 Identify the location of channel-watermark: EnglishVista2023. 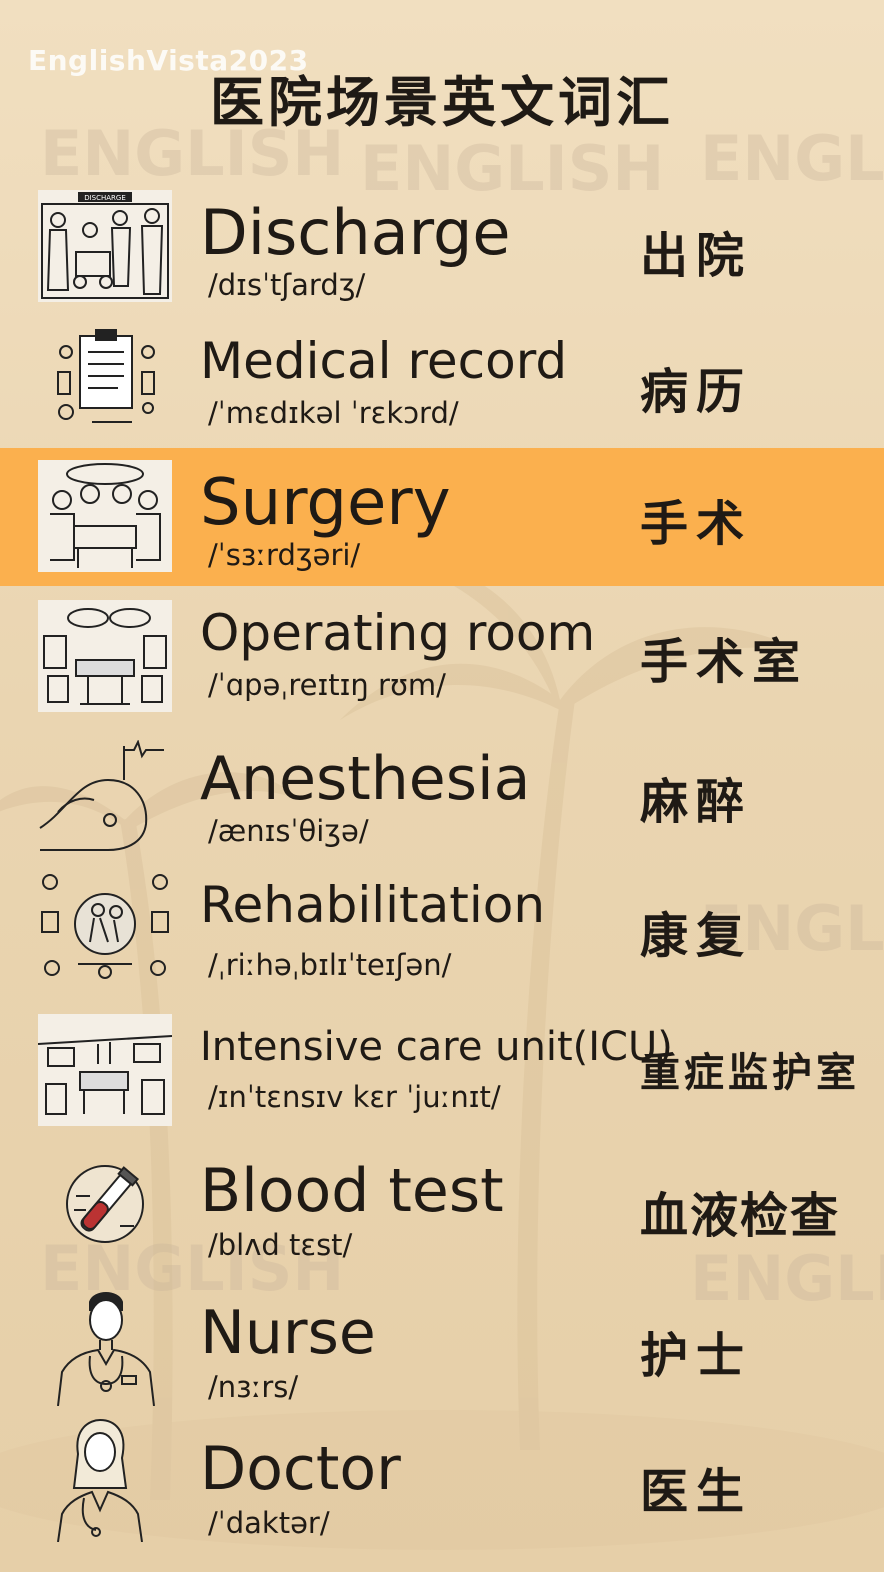
(168, 60).